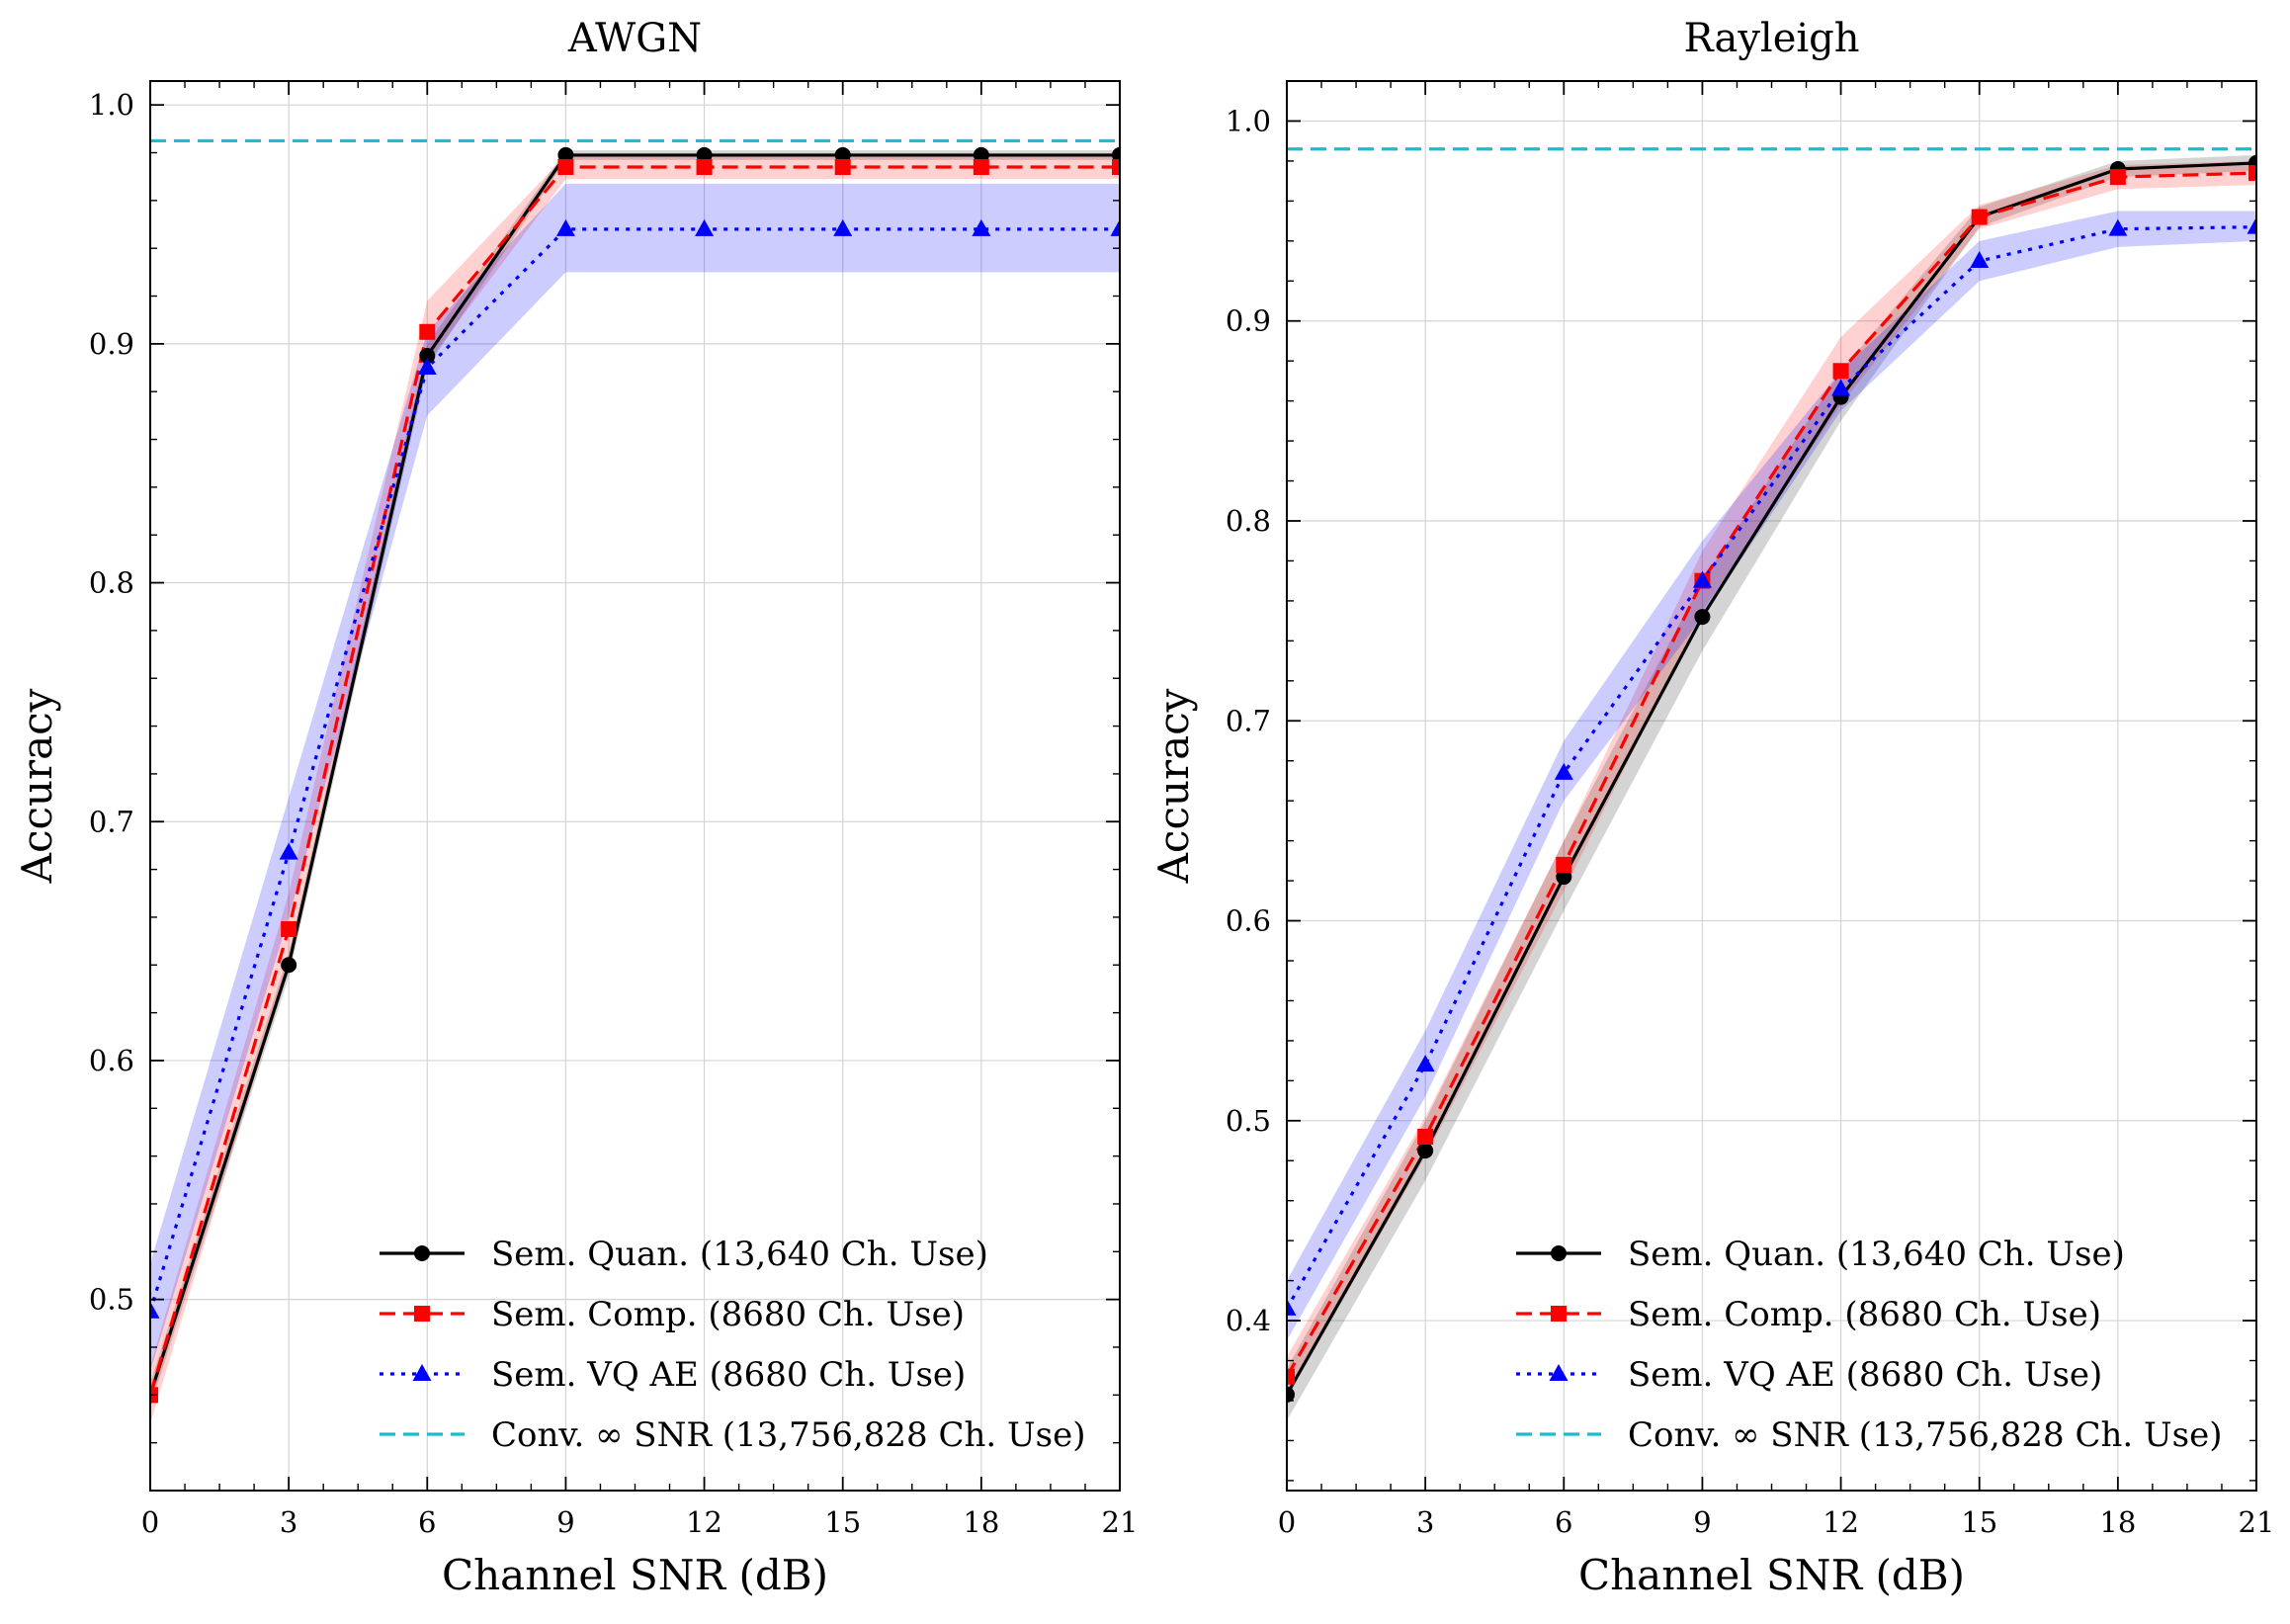 The width and height of the screenshot is (2290, 1624). I want to click on y-tick-label: 0.4, so click(1249, 1321).